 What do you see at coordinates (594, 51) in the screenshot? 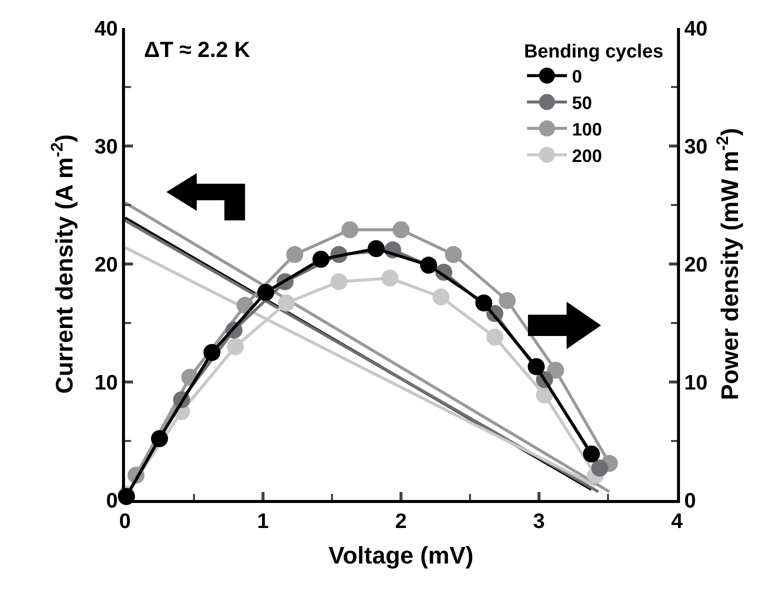
I see `legend-title: Bending cycles` at bounding box center [594, 51].